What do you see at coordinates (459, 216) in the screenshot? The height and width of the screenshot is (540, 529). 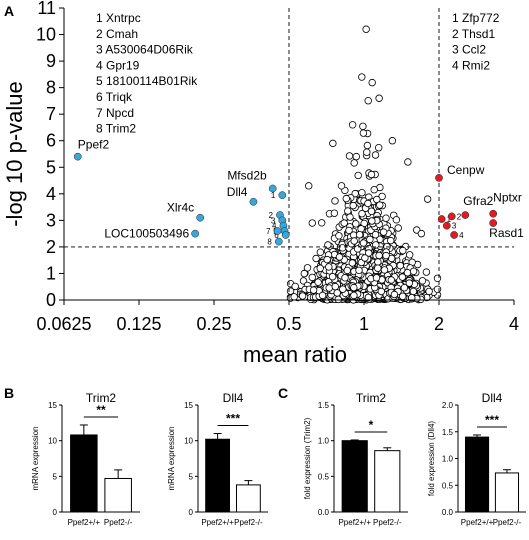 I see `up-numbered-label: 2` at bounding box center [459, 216].